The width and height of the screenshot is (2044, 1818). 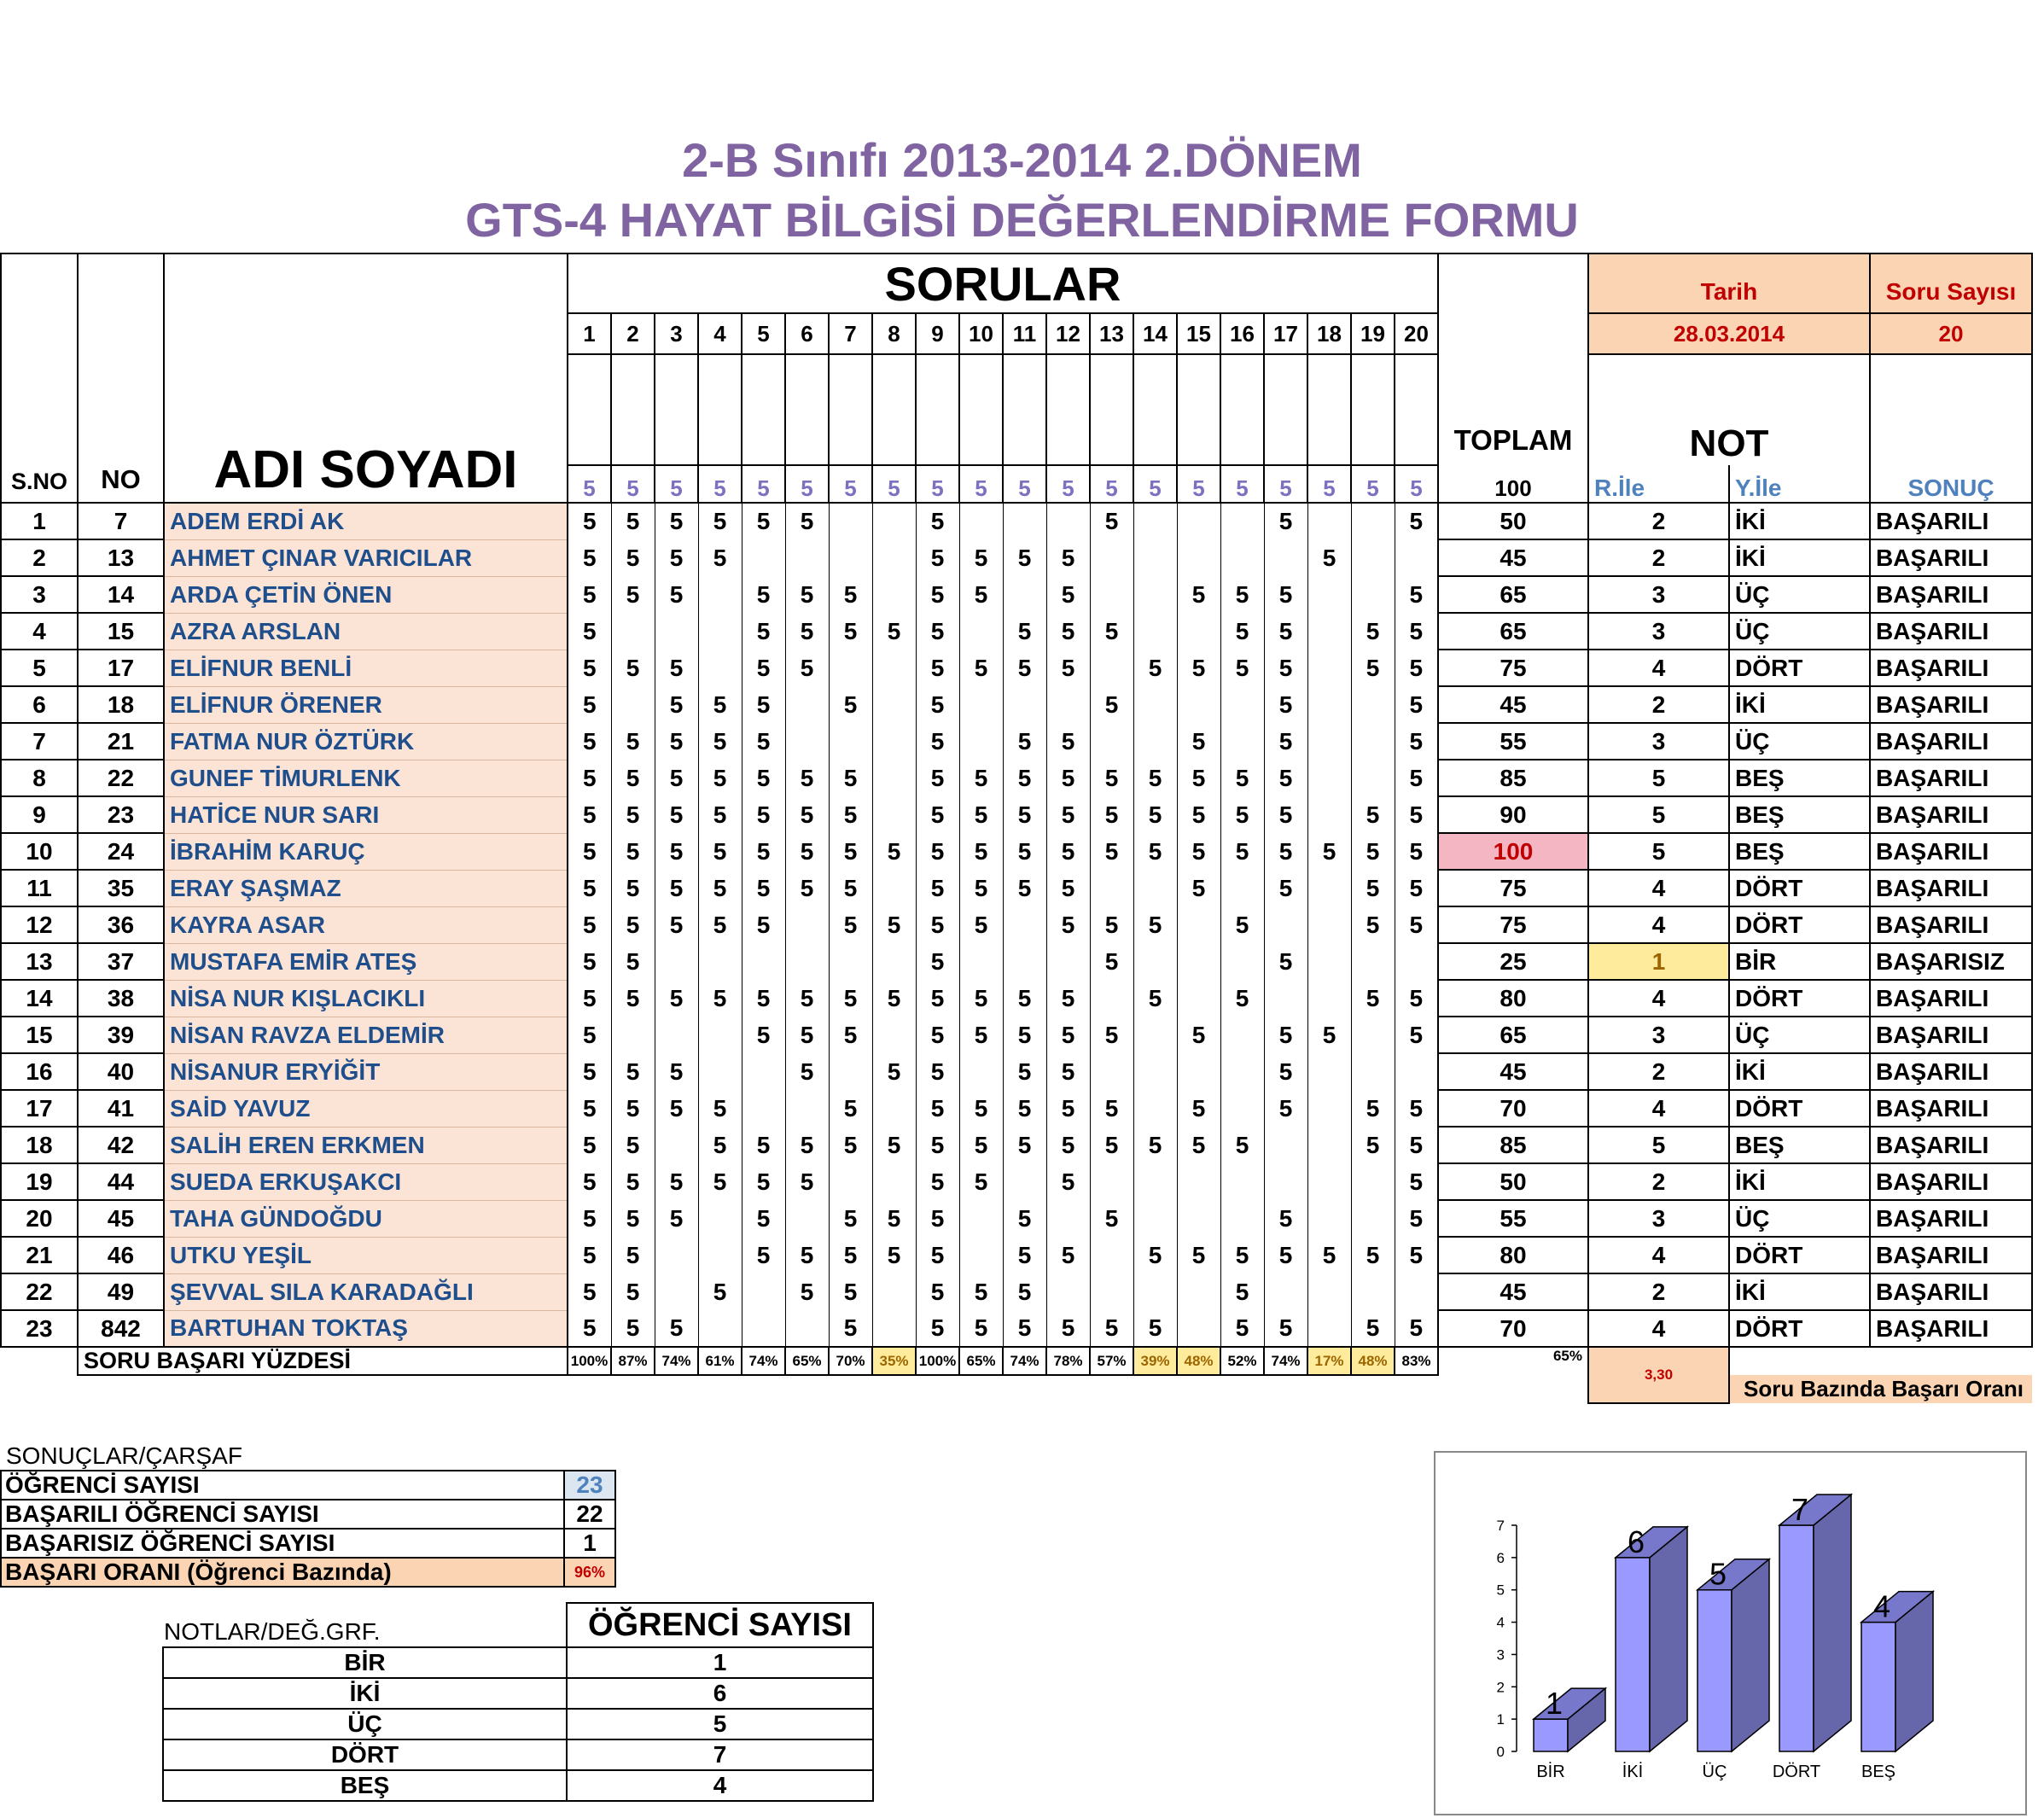 I want to click on total-cell: 45, so click(x=1513, y=1072).